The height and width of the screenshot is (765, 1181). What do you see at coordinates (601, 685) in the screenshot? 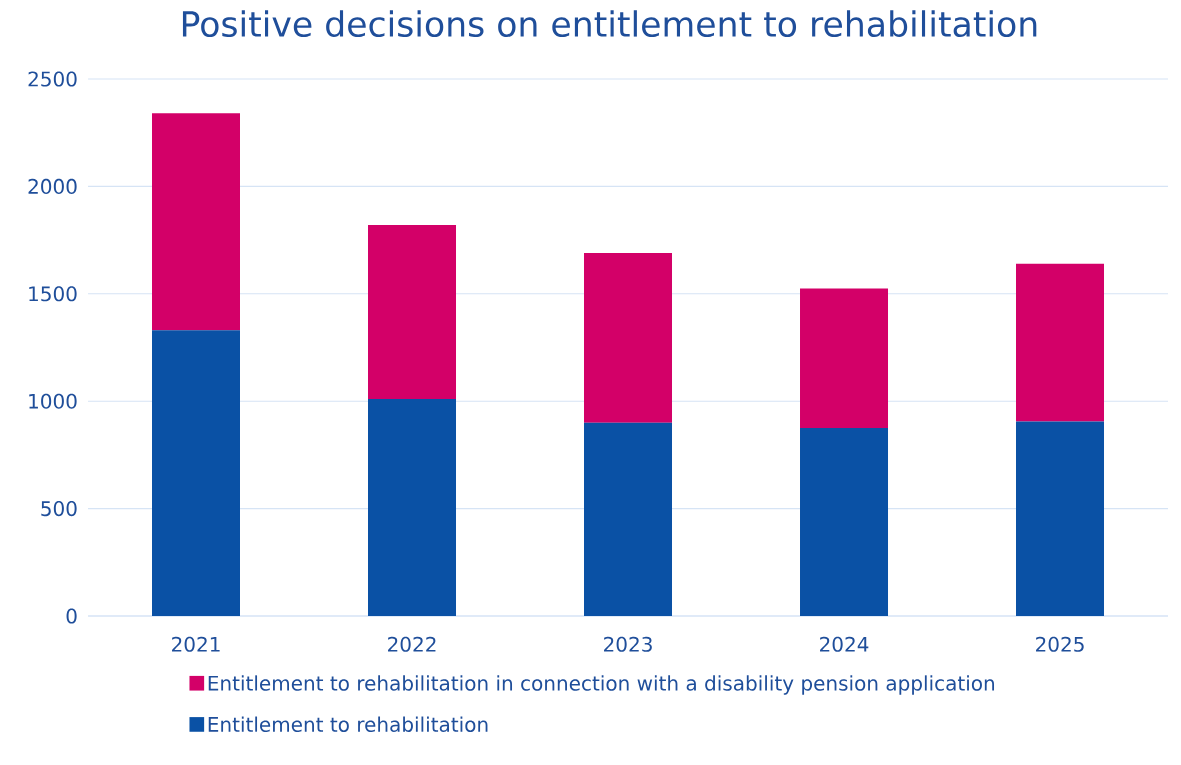
I see `legend-label: Entitlement to rehabilitation in connection with a disability pension application` at bounding box center [601, 685].